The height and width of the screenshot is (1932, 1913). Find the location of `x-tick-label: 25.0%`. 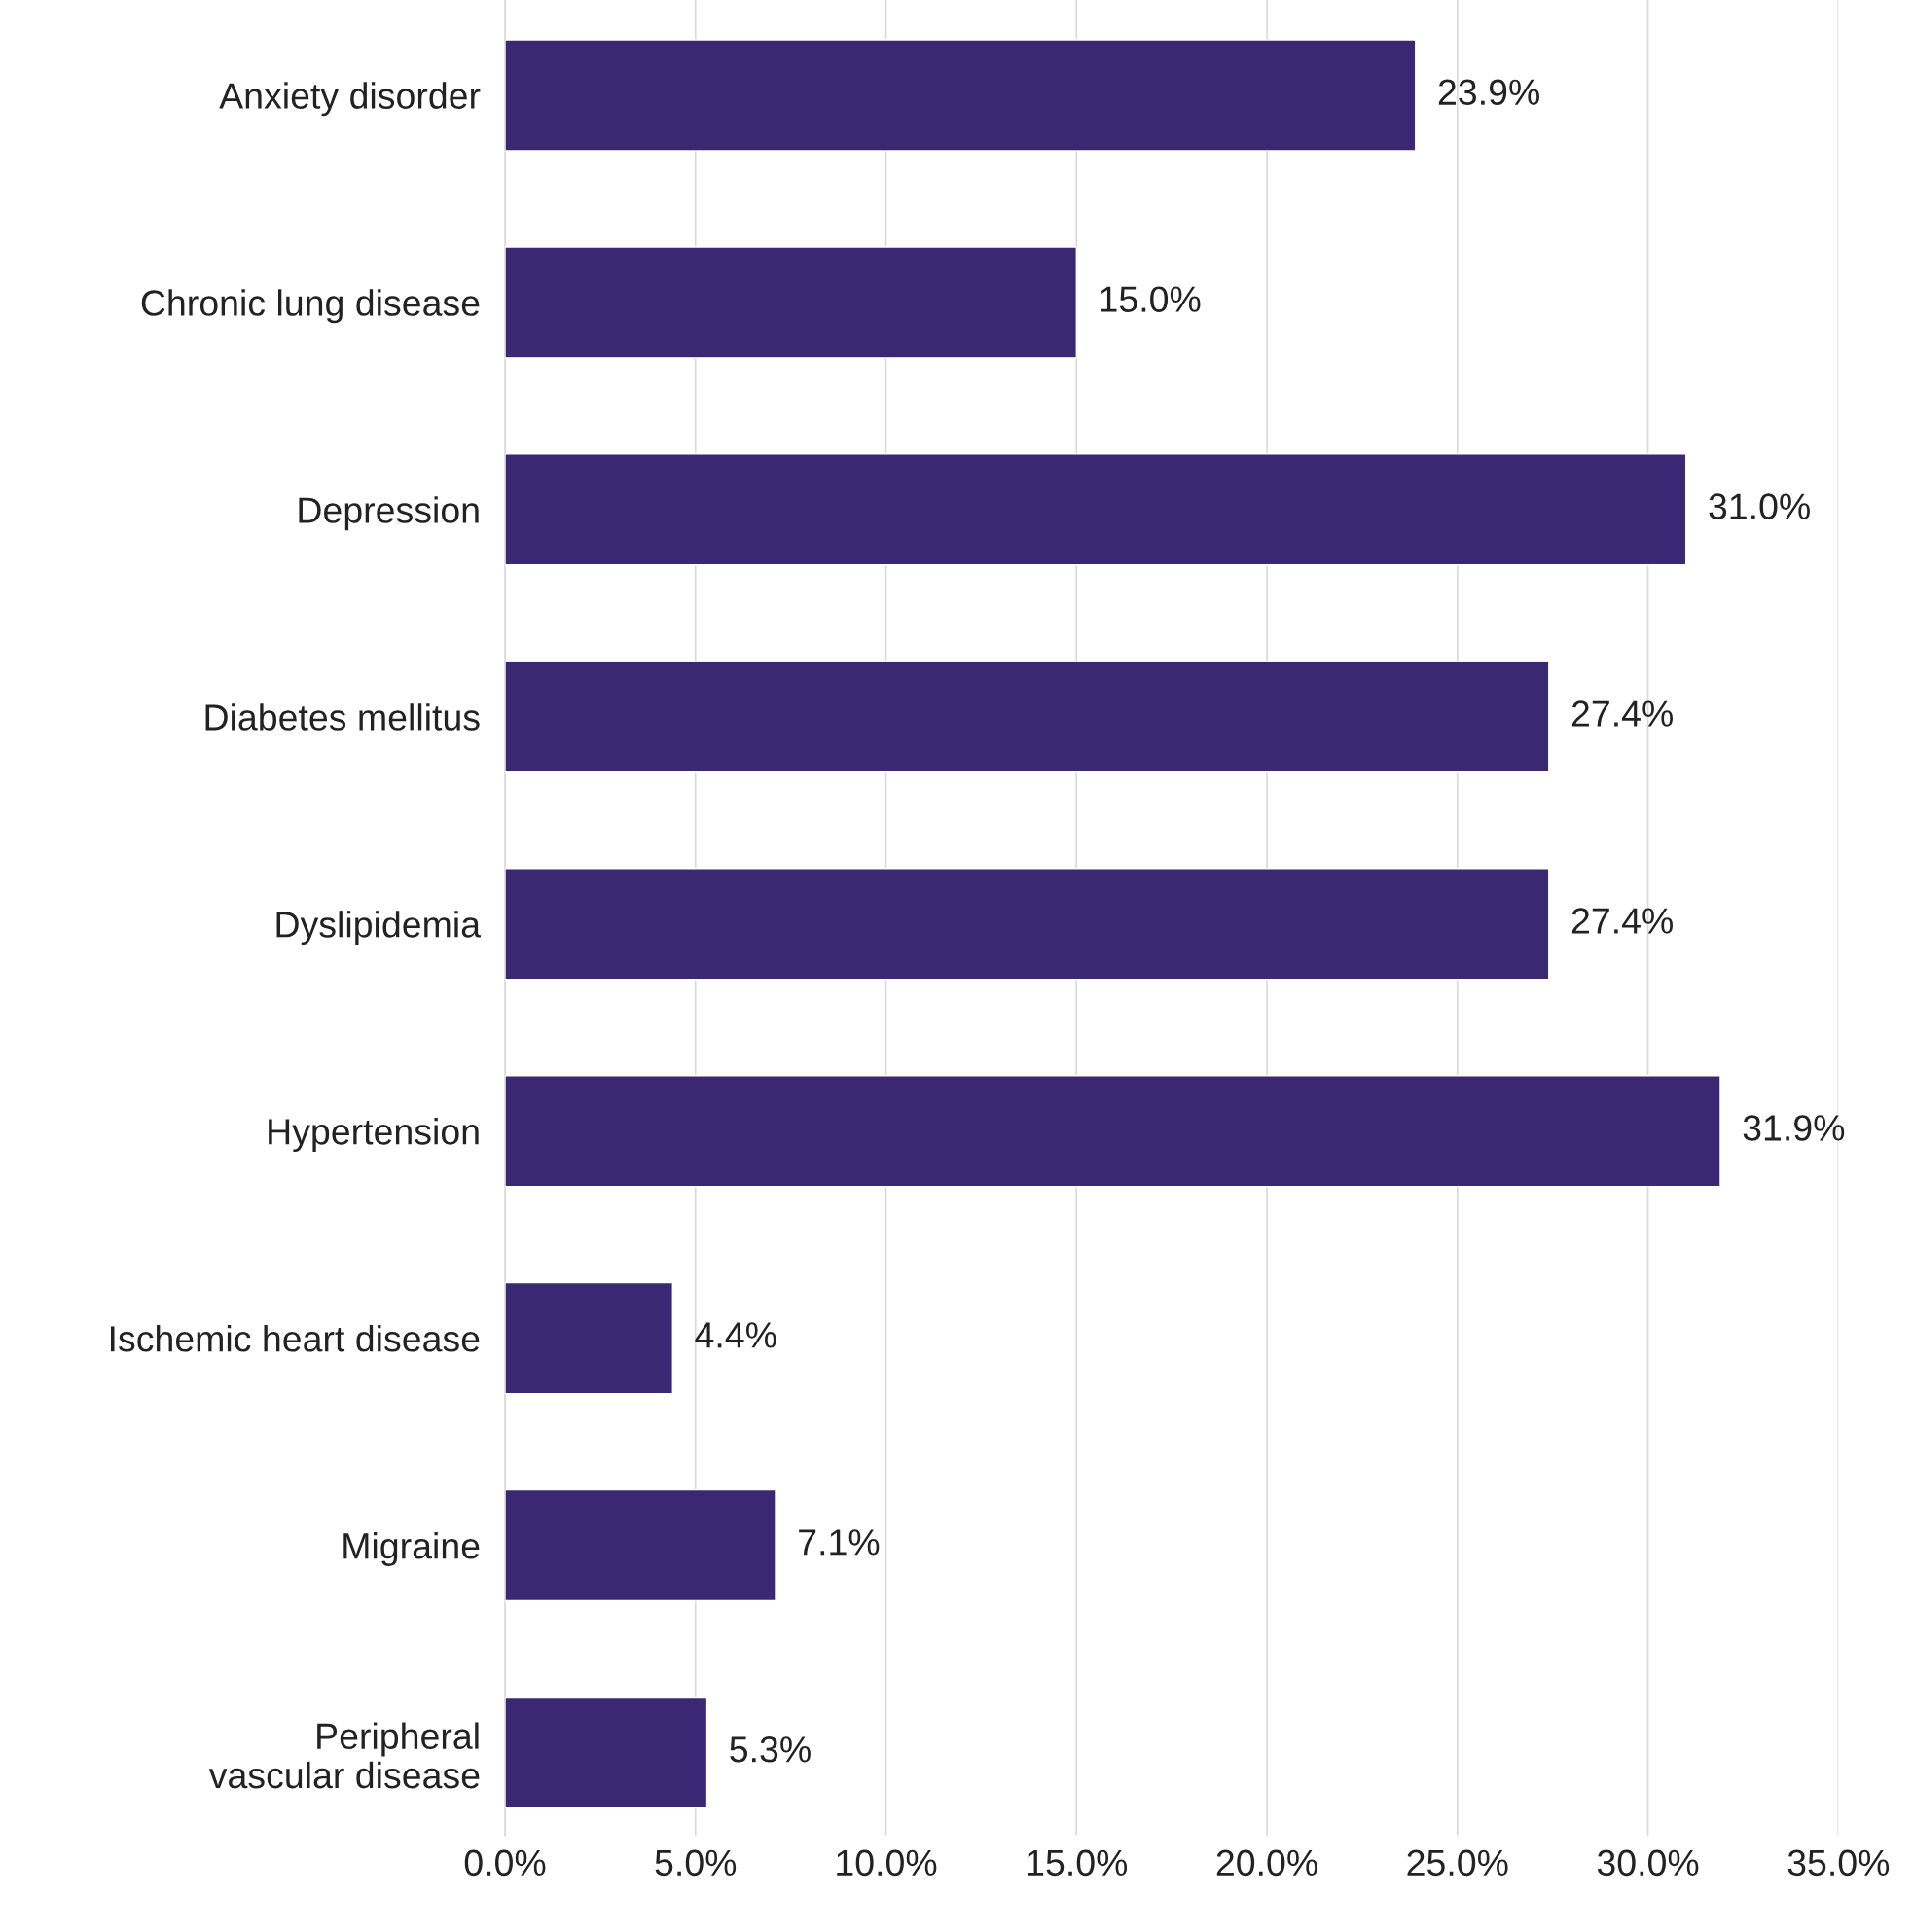

x-tick-label: 25.0% is located at coordinates (1457, 1863).